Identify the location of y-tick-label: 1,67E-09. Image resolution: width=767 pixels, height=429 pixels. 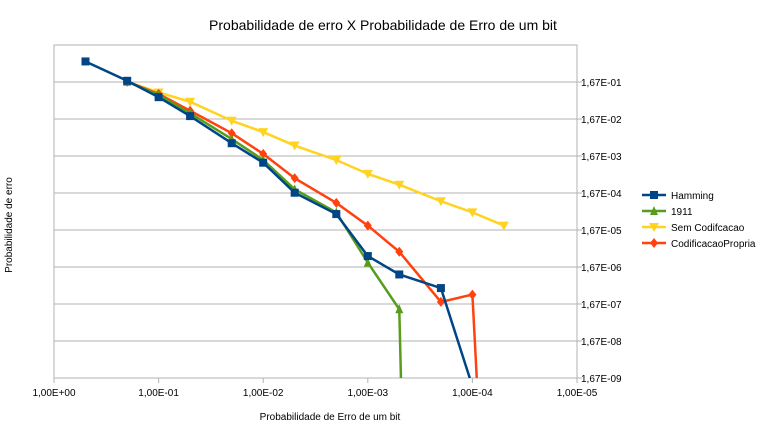
(601, 379).